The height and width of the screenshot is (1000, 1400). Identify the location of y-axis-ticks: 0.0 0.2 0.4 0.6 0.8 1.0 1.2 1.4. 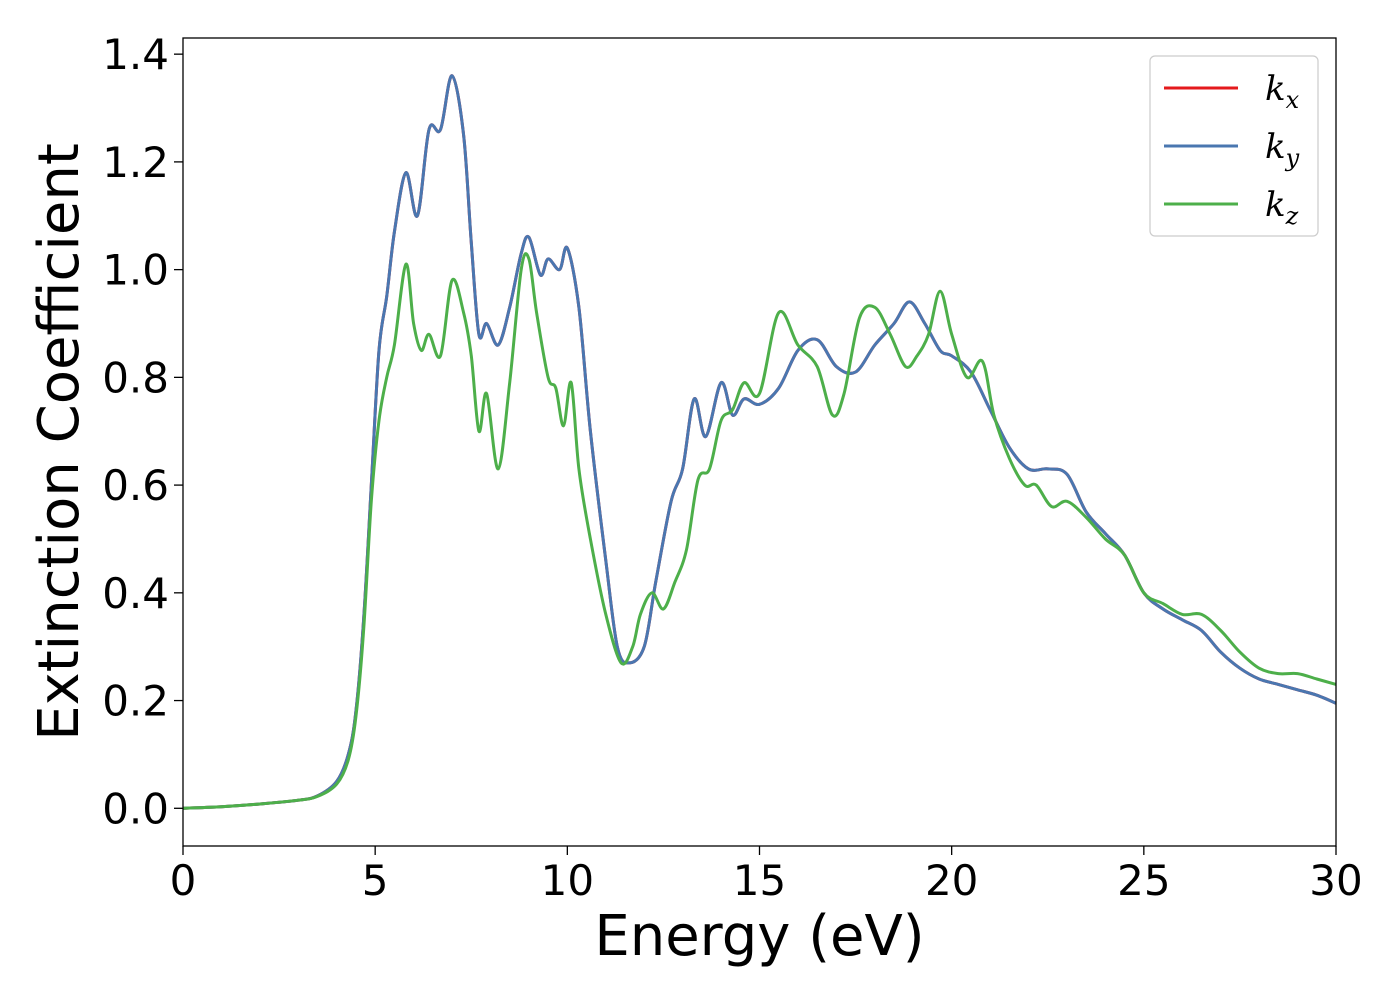
(142, 431).